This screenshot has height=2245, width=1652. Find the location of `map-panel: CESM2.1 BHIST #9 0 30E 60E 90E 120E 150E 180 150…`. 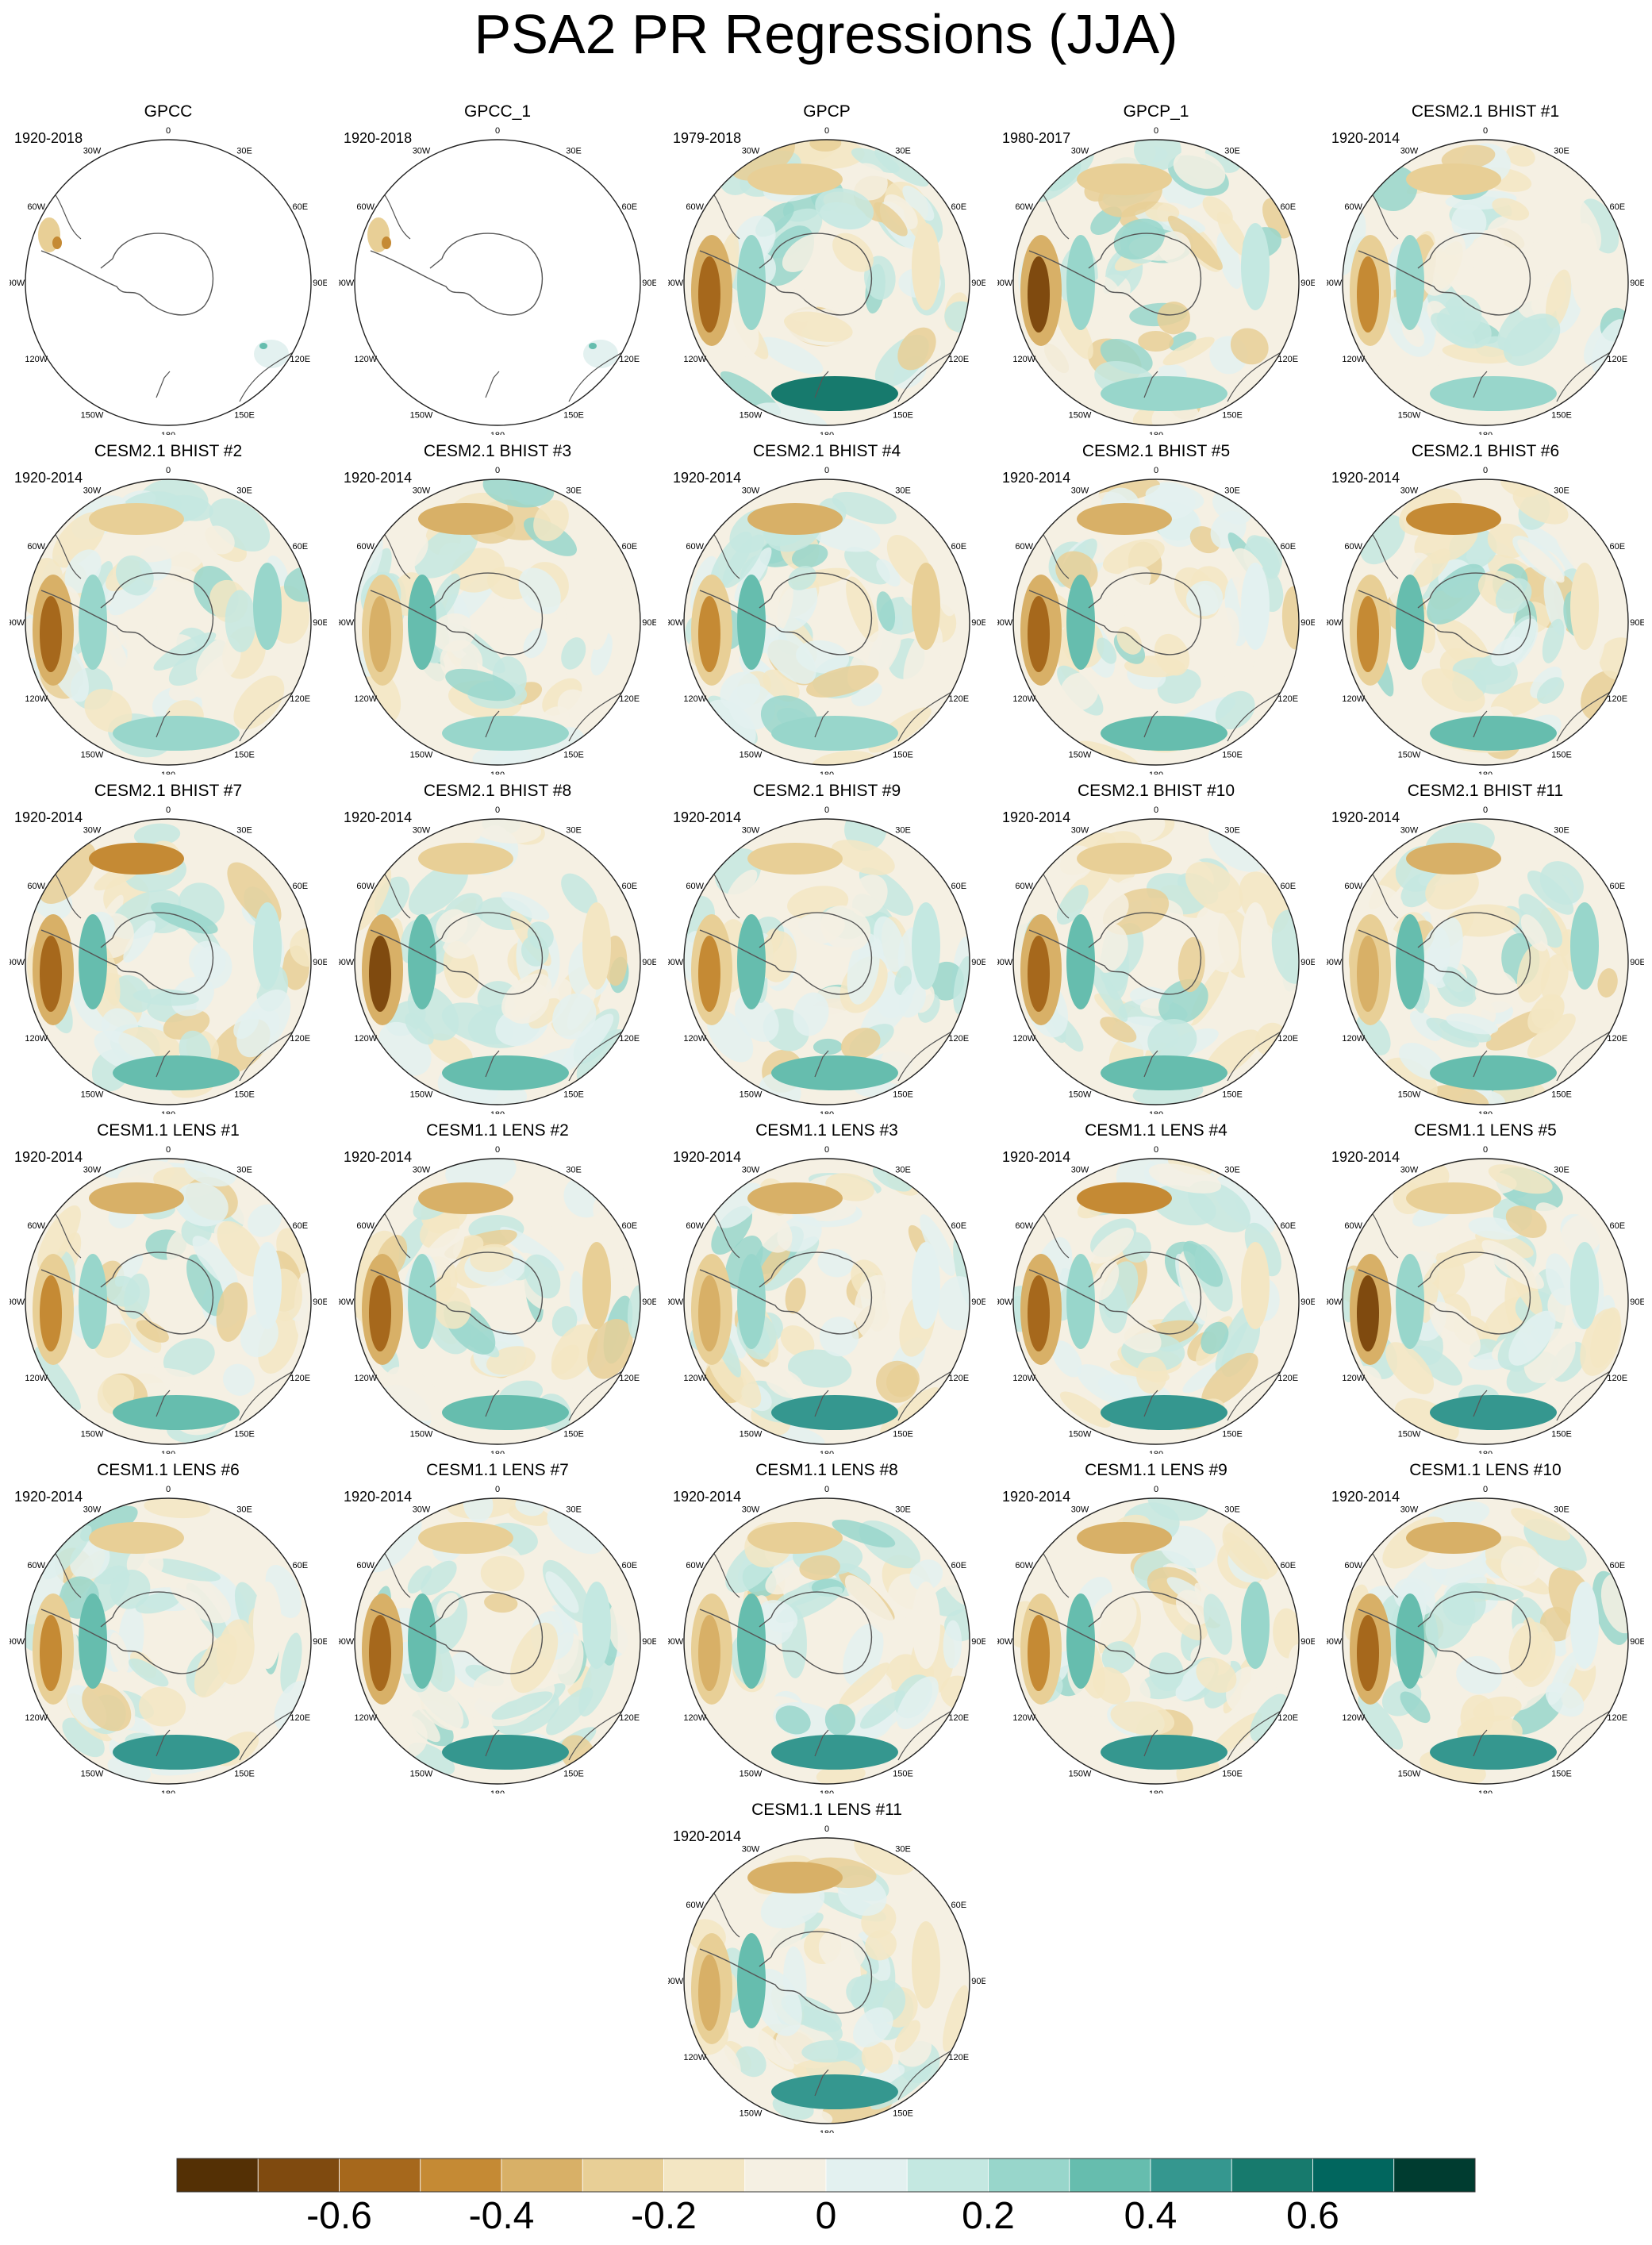

map-panel: CESM2.1 BHIST #9 0 30E 60E 90E 120E 150E 180 150… is located at coordinates (826, 947).